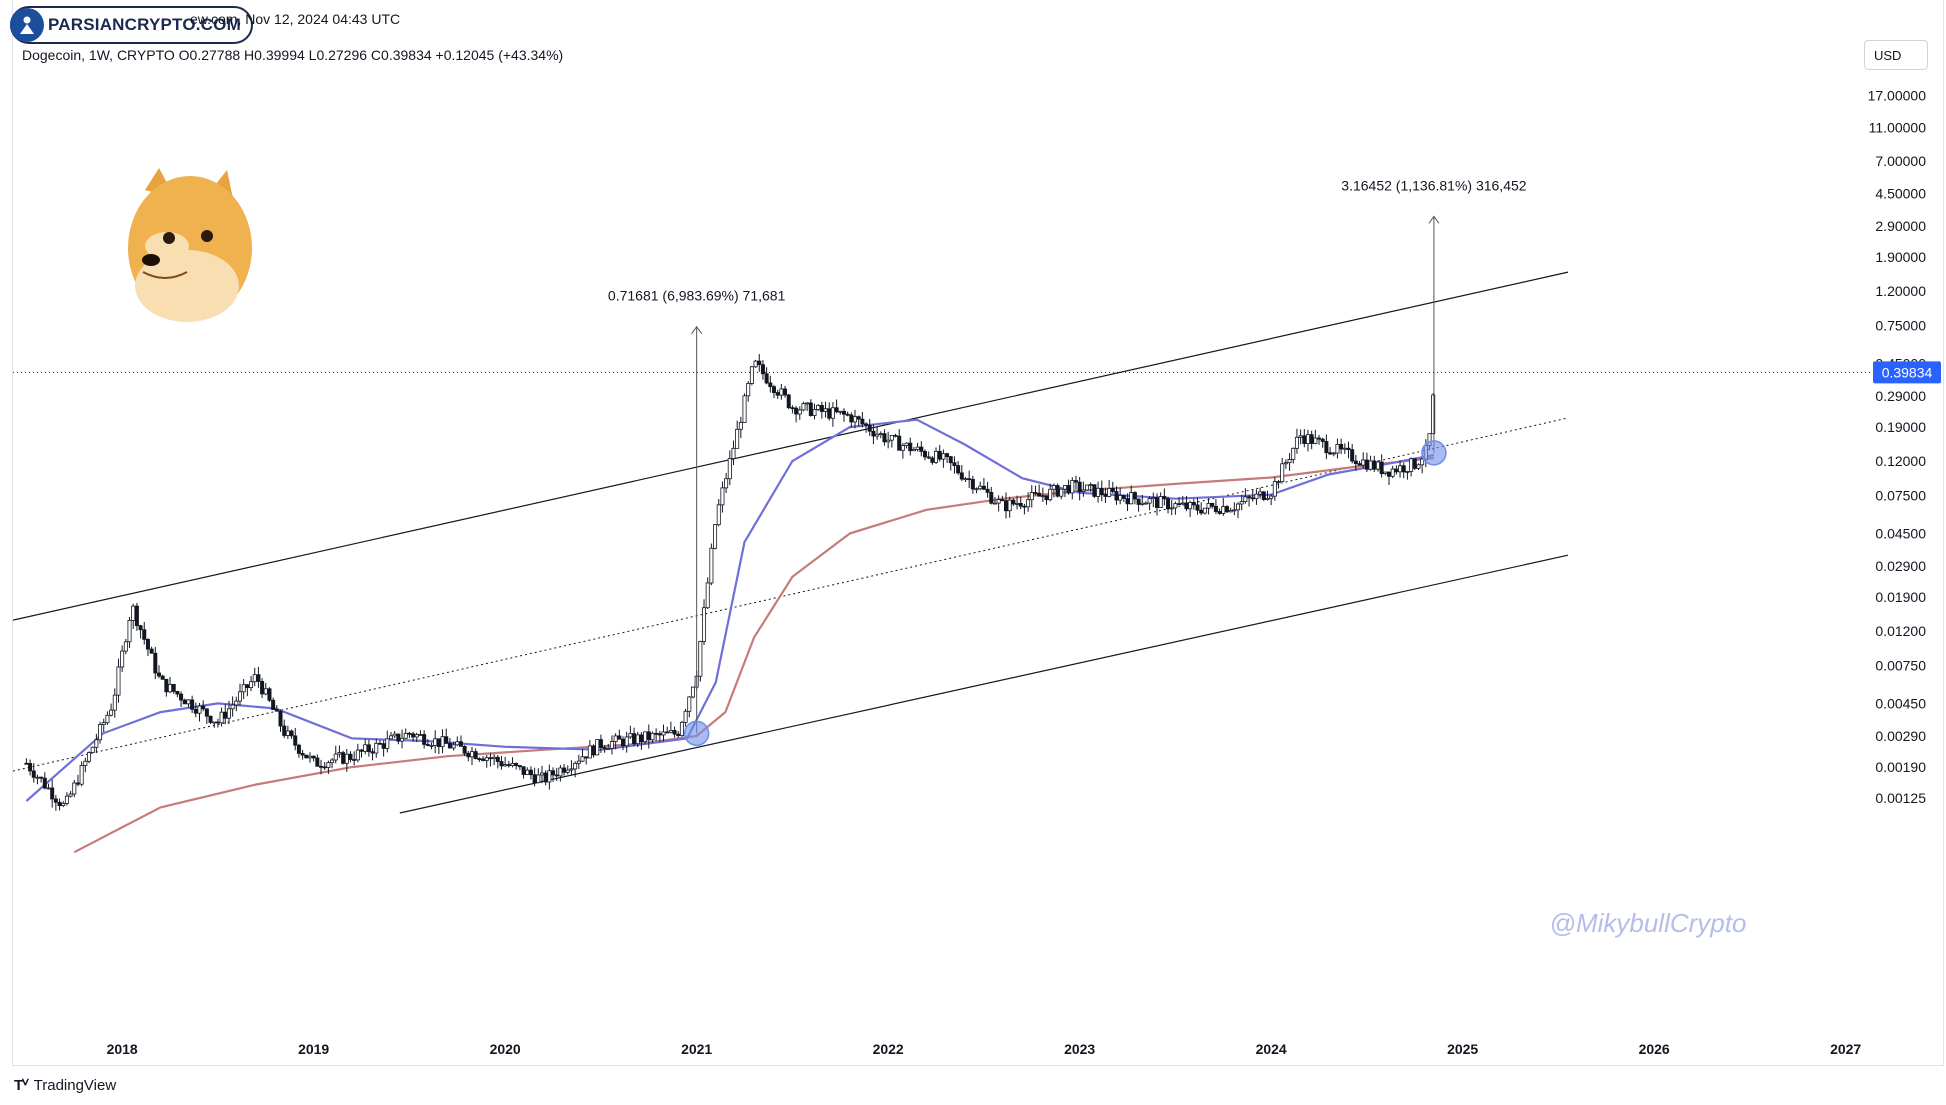 The height and width of the screenshot is (1105, 1946). What do you see at coordinates (984, 684) in the screenshot?
I see `channel-lower-line` at bounding box center [984, 684].